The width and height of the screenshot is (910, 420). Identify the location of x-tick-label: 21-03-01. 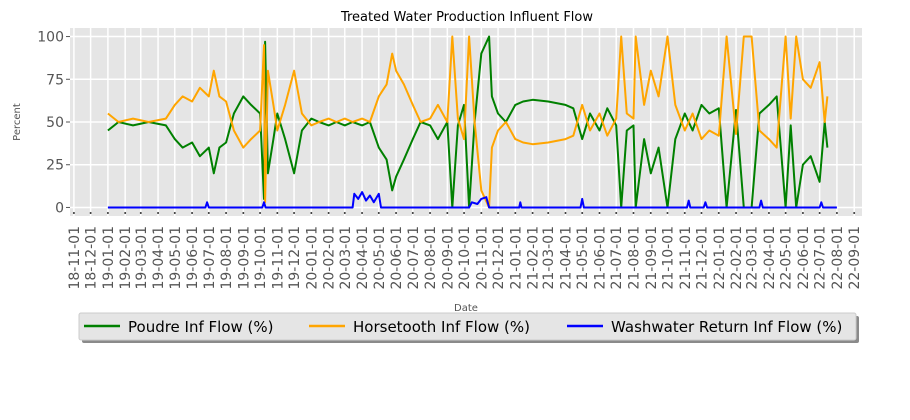
(549, 258).